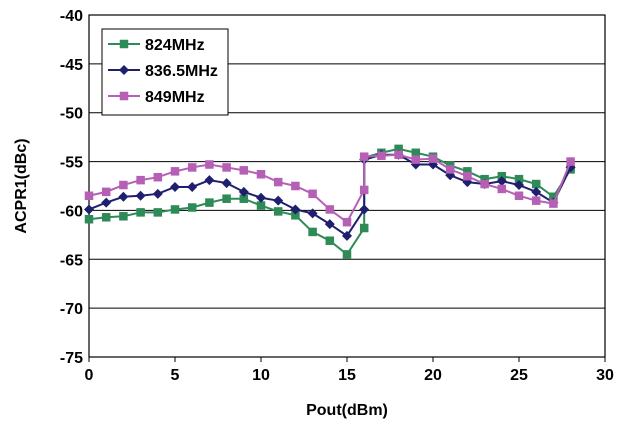  What do you see at coordinates (71, 309) in the screenshot?
I see `y-tick-label: -70` at bounding box center [71, 309].